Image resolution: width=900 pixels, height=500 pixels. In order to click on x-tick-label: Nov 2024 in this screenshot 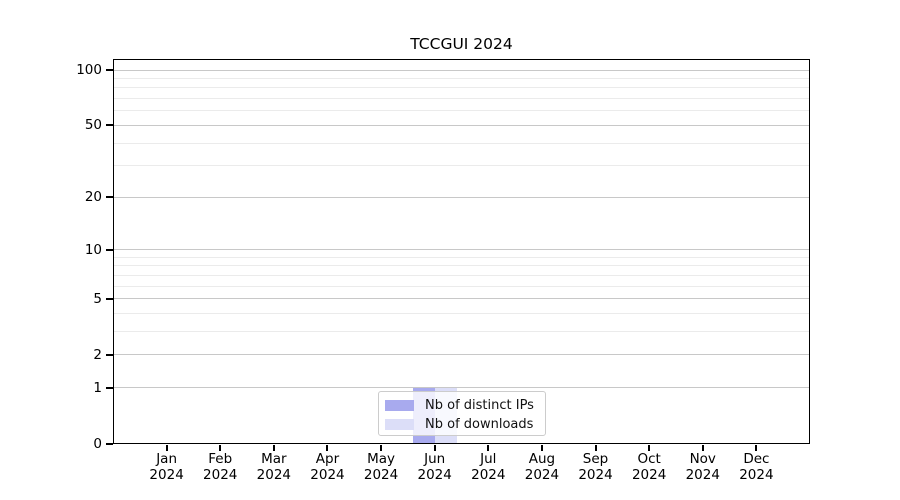, I will do `click(702, 467)`.